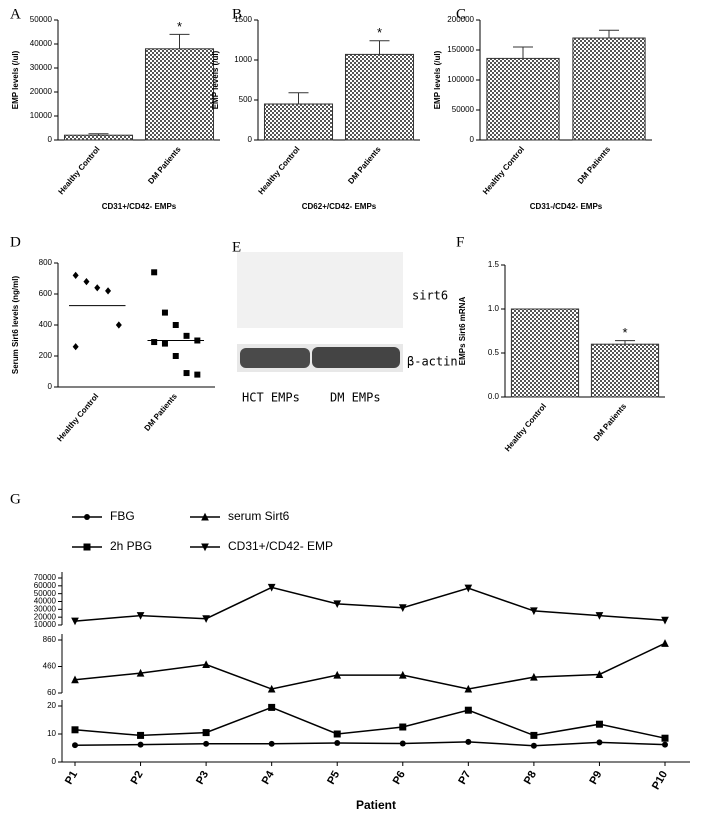  Describe the element at coordinates (50, 666) in the screenshot. I see `y-tick-label: 460` at that location.